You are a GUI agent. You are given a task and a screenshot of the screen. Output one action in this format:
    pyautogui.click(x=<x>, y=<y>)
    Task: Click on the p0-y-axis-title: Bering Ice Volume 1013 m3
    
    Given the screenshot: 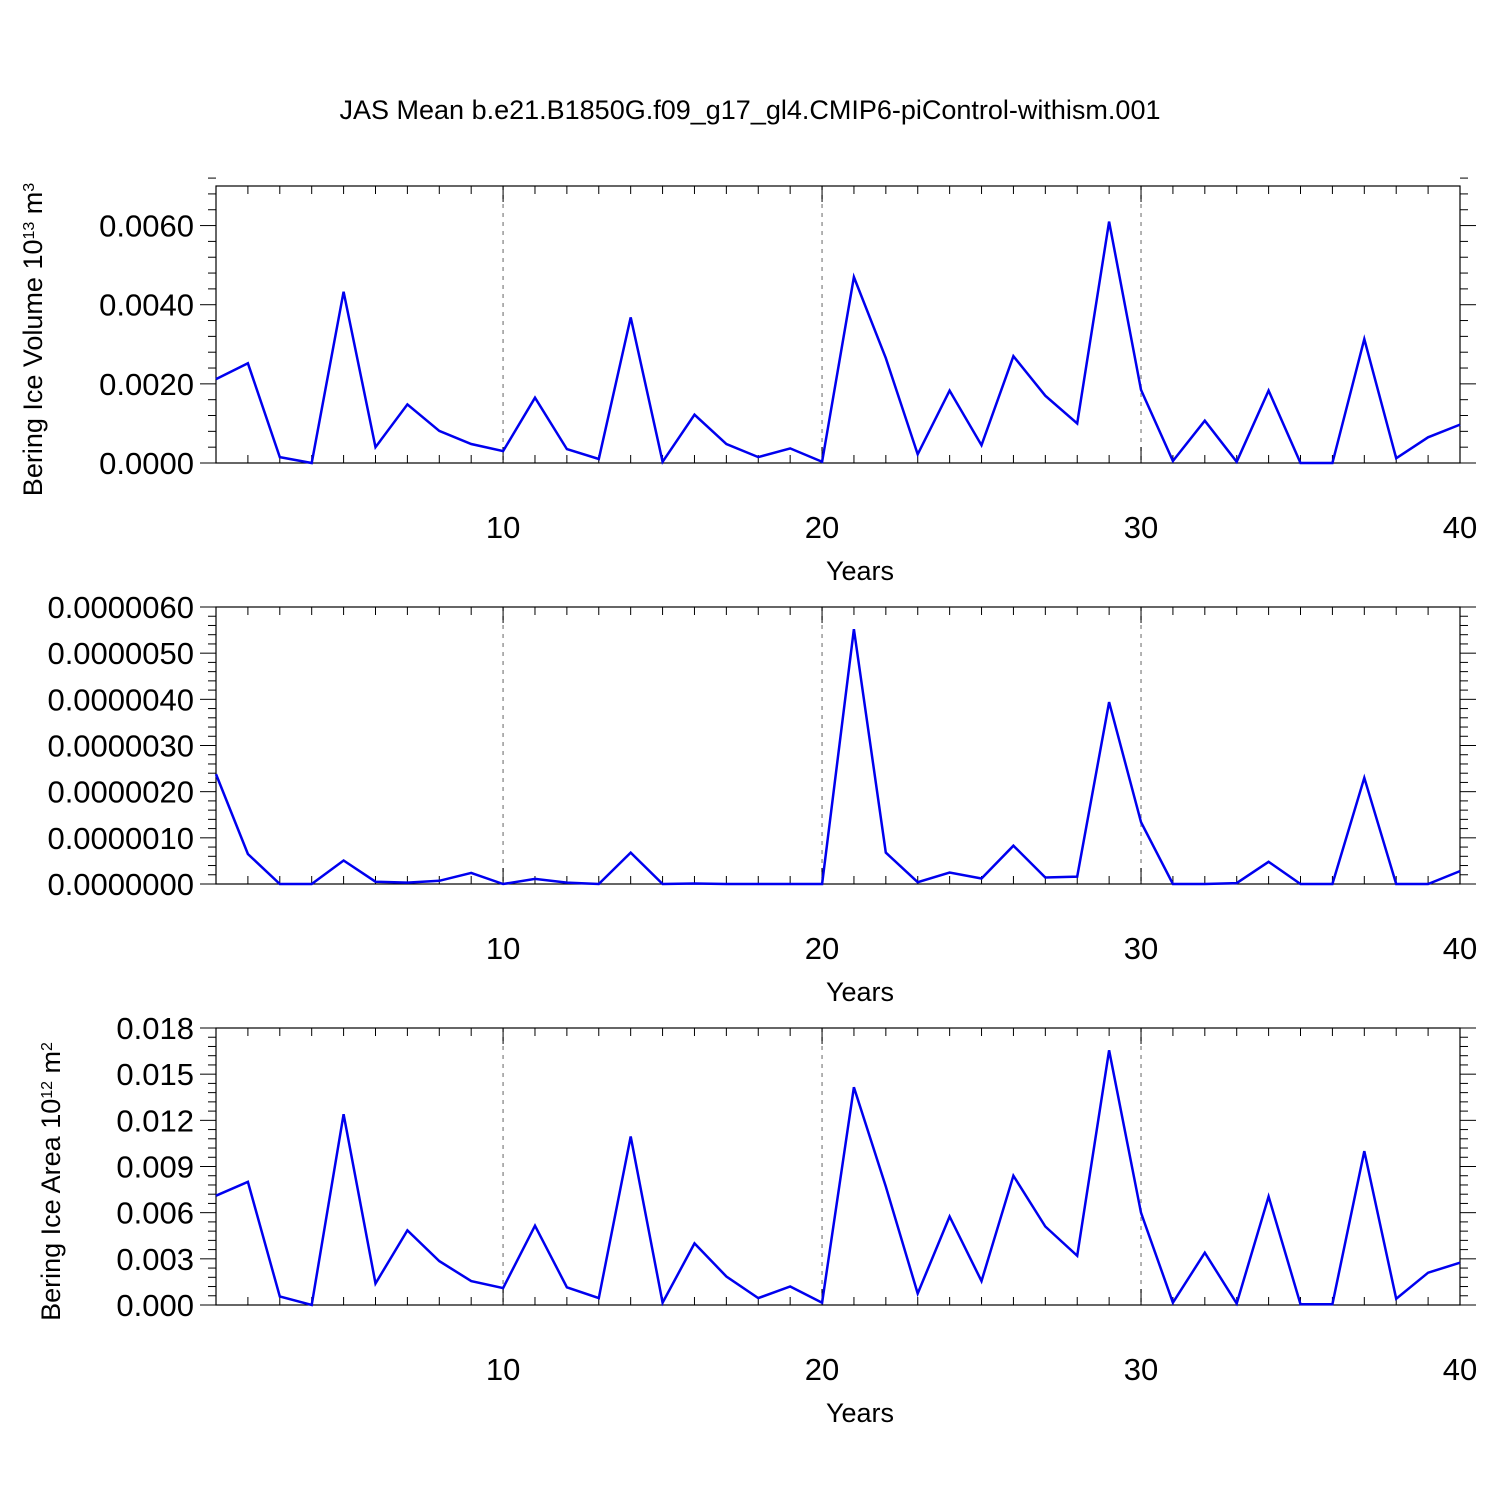 What is the action you would take?
    pyautogui.click(x=33, y=339)
    